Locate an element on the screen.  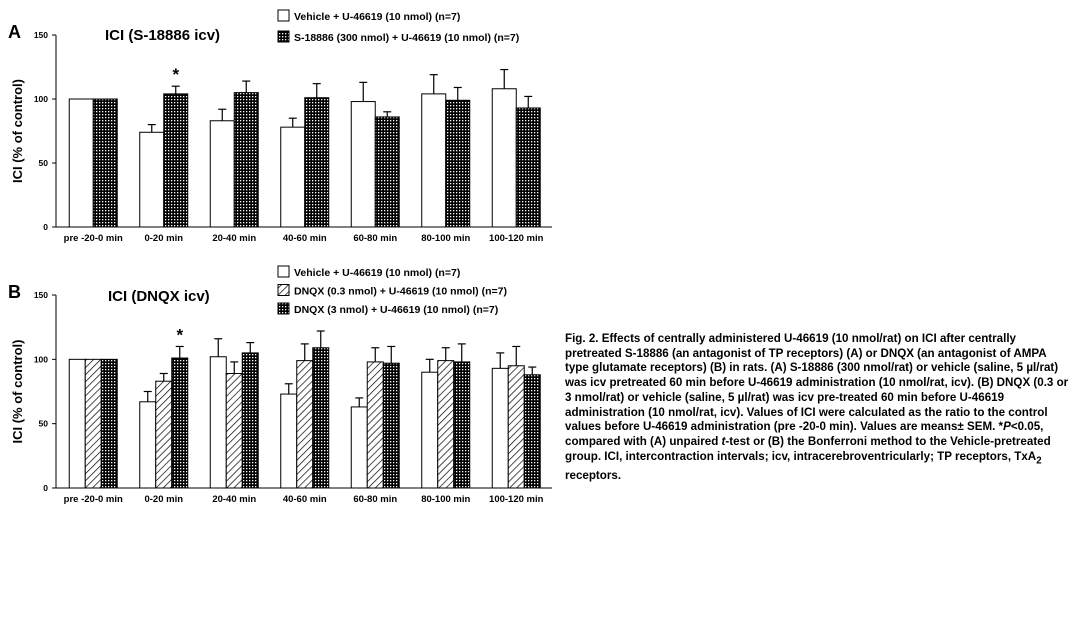
panel-a-x-tick-label: pre -20-0 min is located at coordinates (93, 238).